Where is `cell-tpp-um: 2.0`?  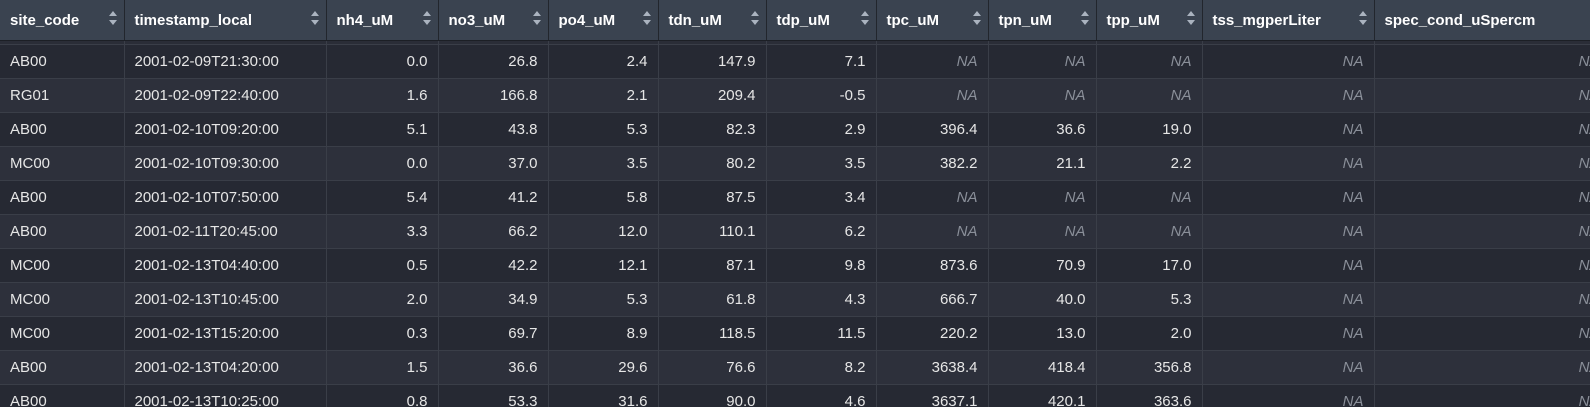
cell-tpp-um: 2.0 is located at coordinates (1149, 333).